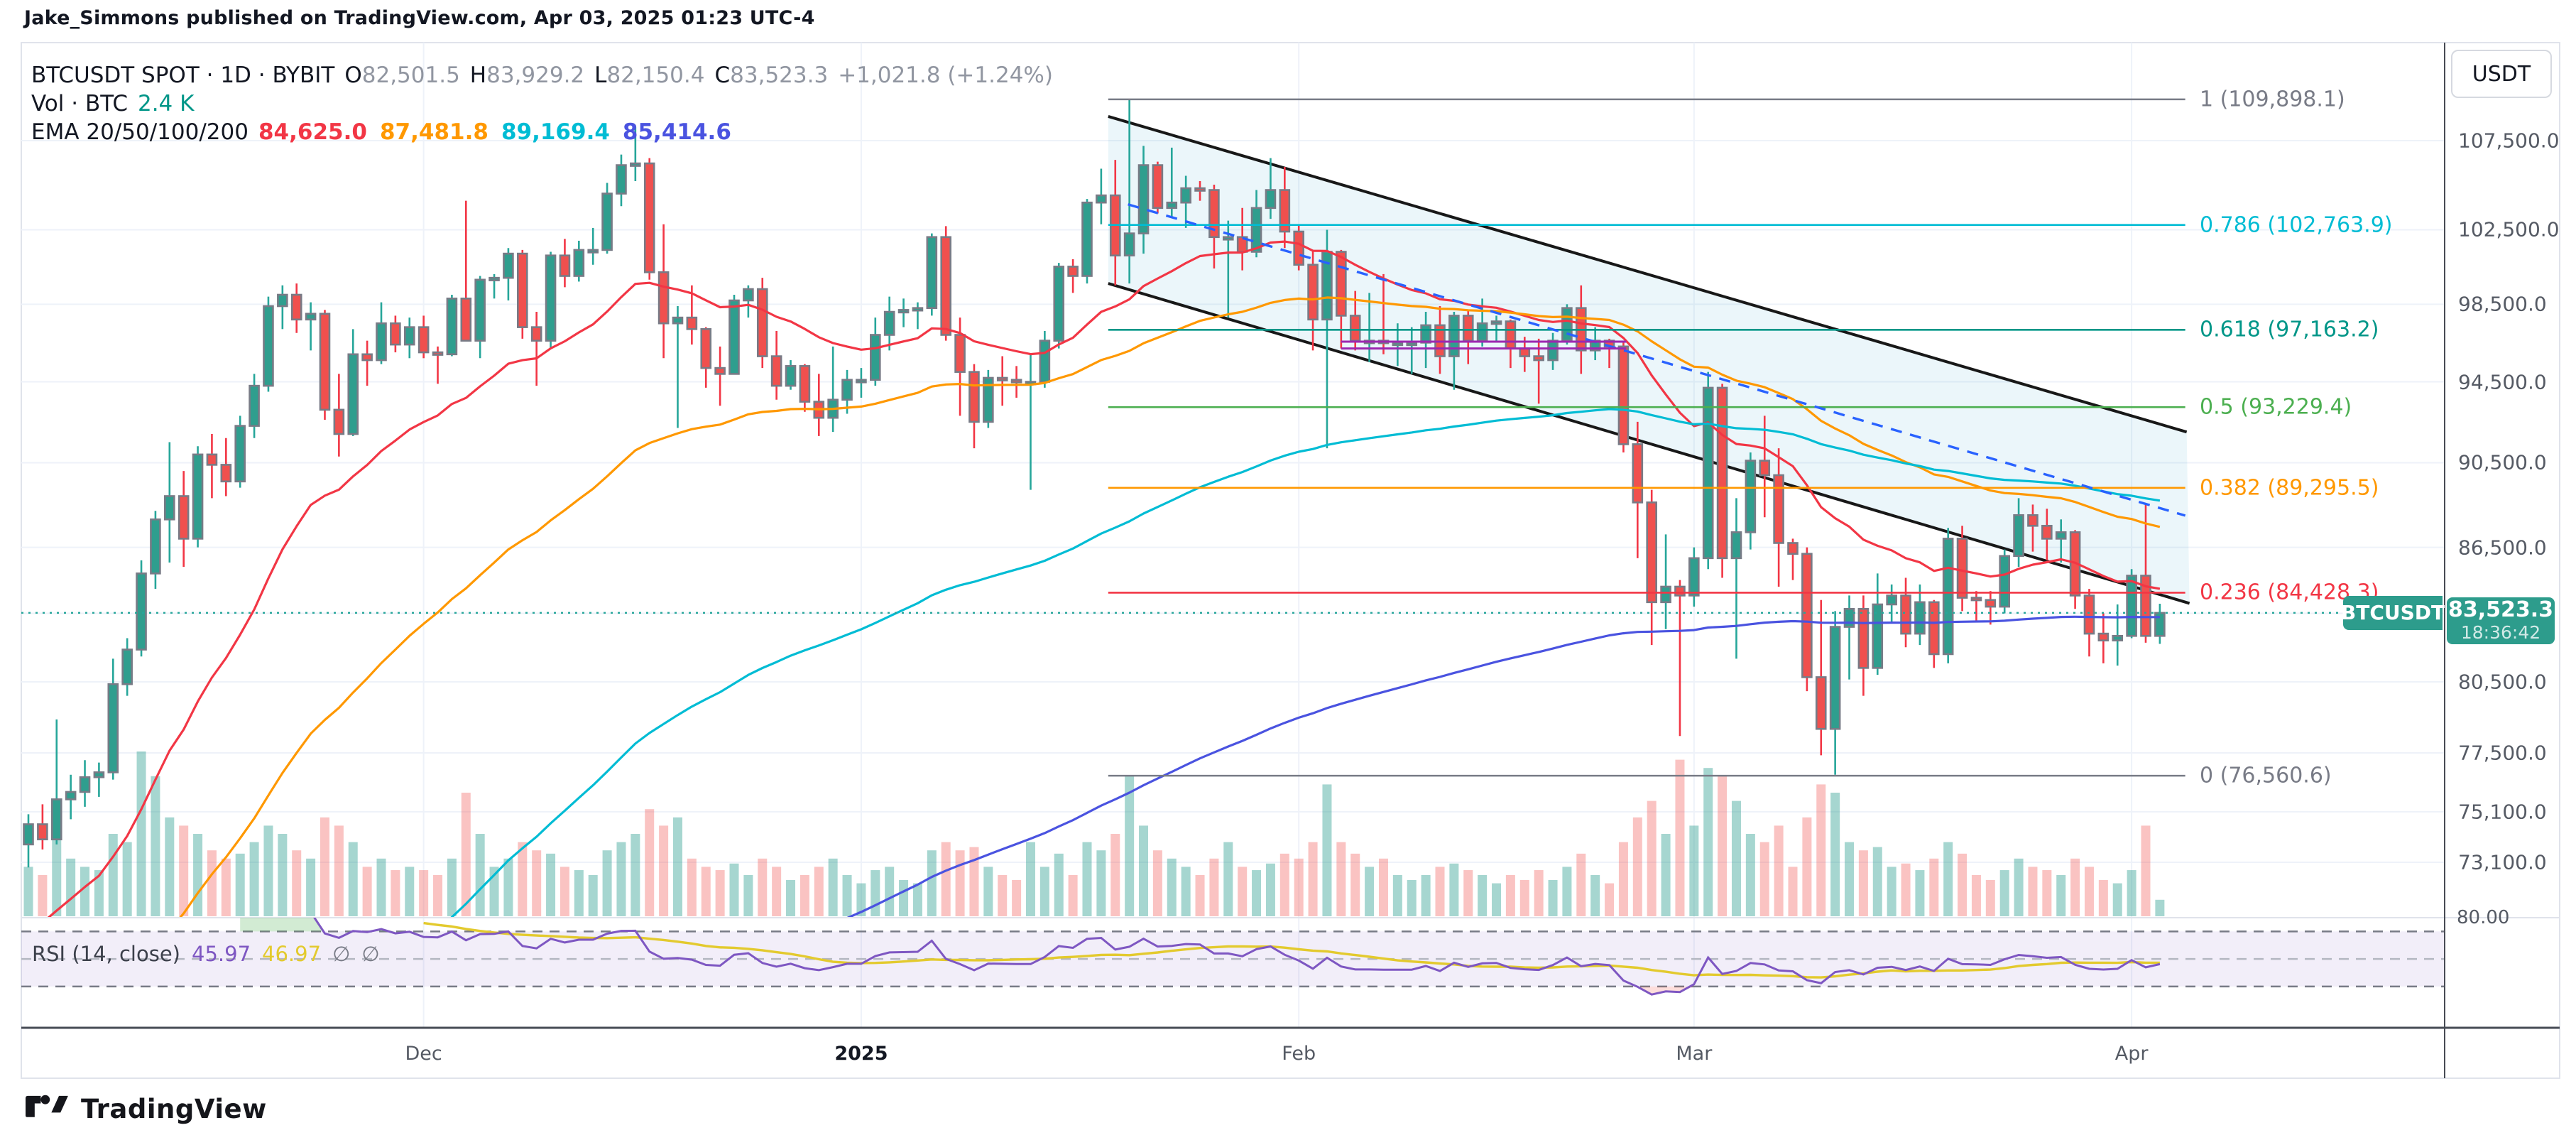 This screenshot has height=1140, width=2576. I want to click on price-tick-label: 80,500.0, so click(2502, 682).